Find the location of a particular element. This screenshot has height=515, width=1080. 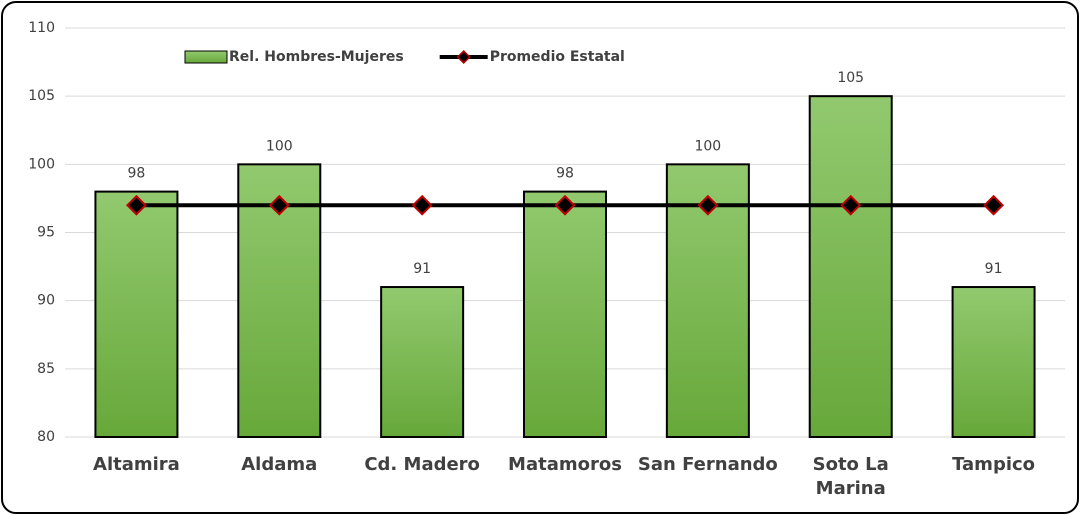

x-tick-label: Altamira is located at coordinates (136, 464).